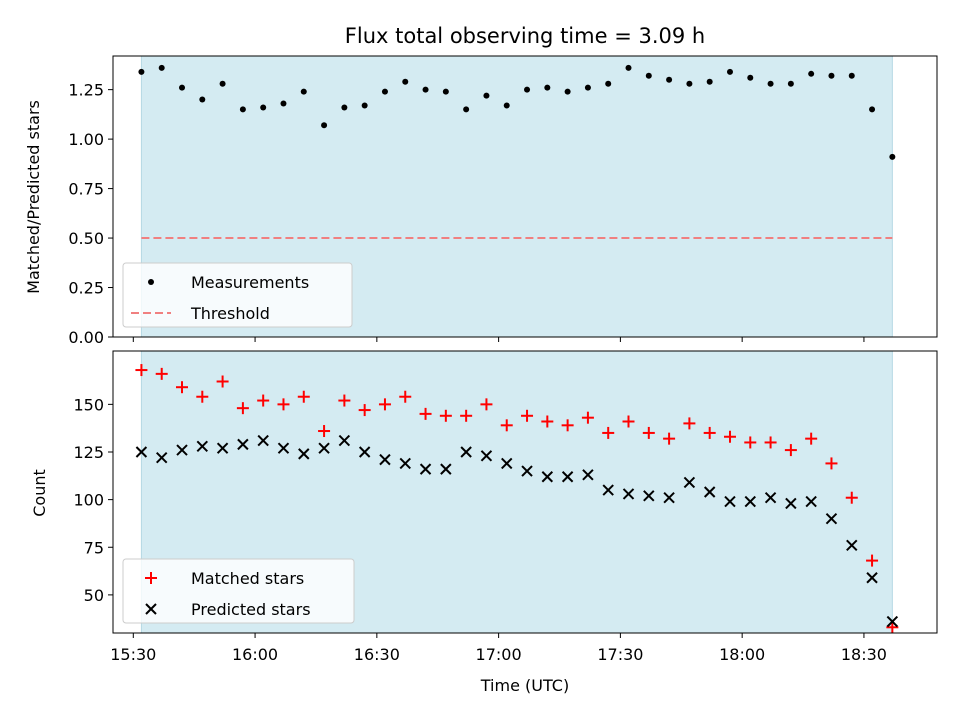 The width and height of the screenshot is (960, 720). What do you see at coordinates (86, 139) in the screenshot?
I see `y-tick-label: 1.00` at bounding box center [86, 139].